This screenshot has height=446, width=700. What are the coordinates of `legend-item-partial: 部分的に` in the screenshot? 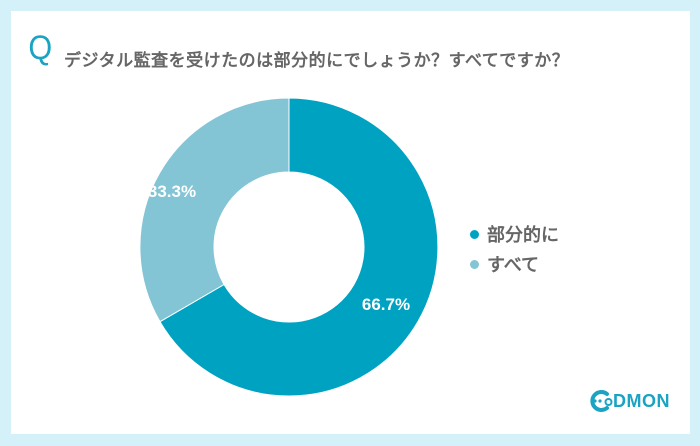 It's located at (514, 234).